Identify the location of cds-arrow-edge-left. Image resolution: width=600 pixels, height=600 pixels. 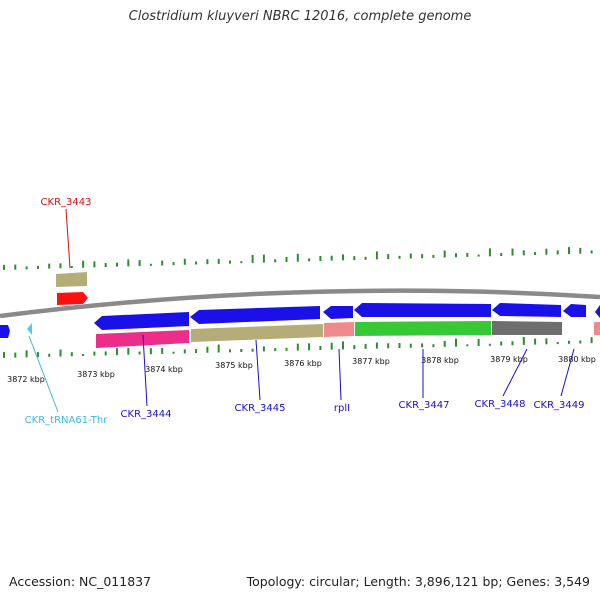
(5, 331).